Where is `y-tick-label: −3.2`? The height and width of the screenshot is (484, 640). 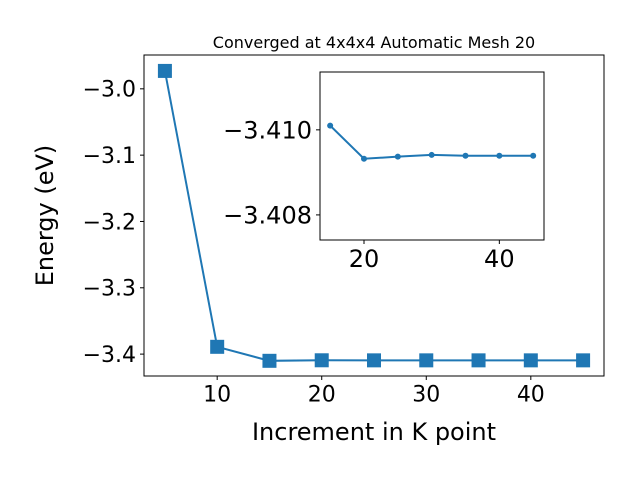 y-tick-label: −3.2 is located at coordinates (109, 222).